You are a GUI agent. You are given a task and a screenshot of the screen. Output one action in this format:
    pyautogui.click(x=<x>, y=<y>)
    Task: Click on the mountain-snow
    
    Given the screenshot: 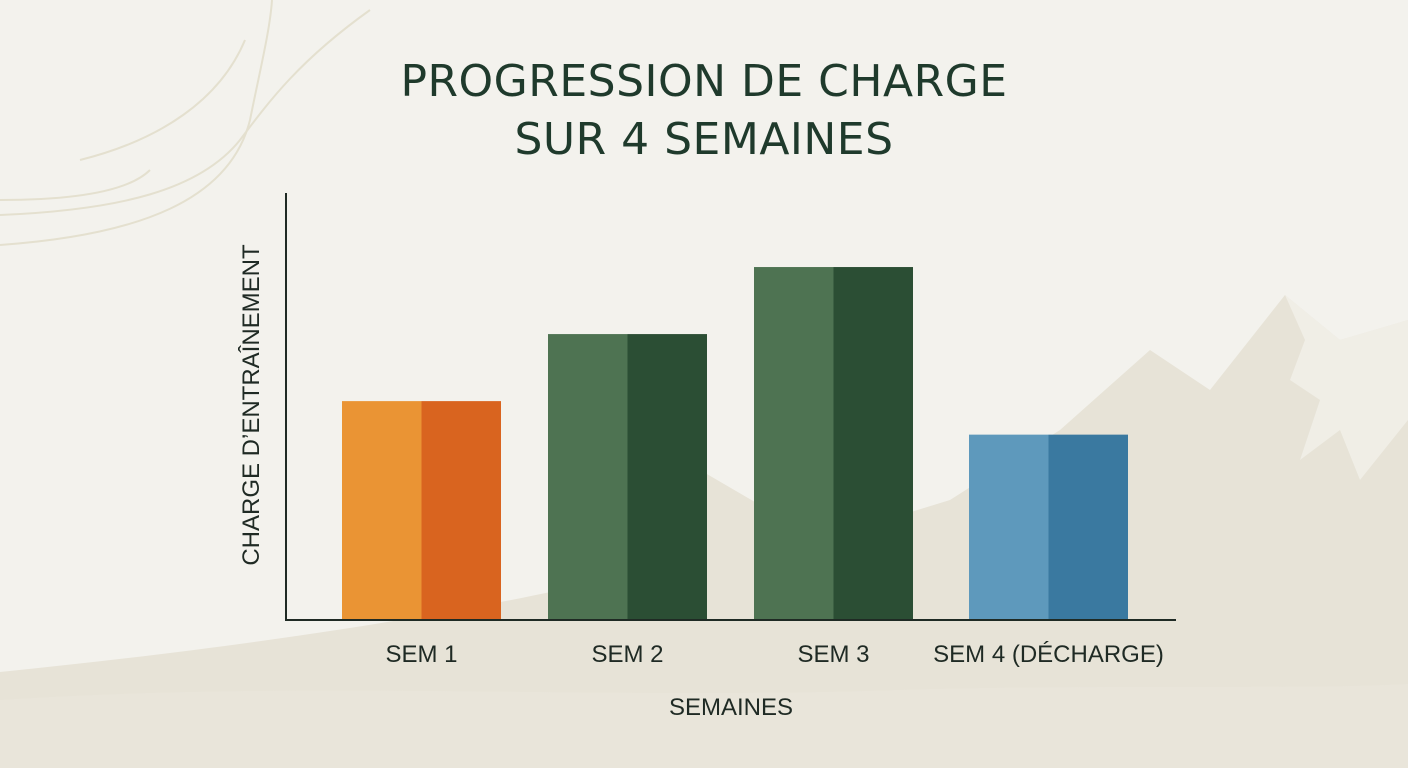 What is the action you would take?
    pyautogui.click(x=1346, y=387)
    